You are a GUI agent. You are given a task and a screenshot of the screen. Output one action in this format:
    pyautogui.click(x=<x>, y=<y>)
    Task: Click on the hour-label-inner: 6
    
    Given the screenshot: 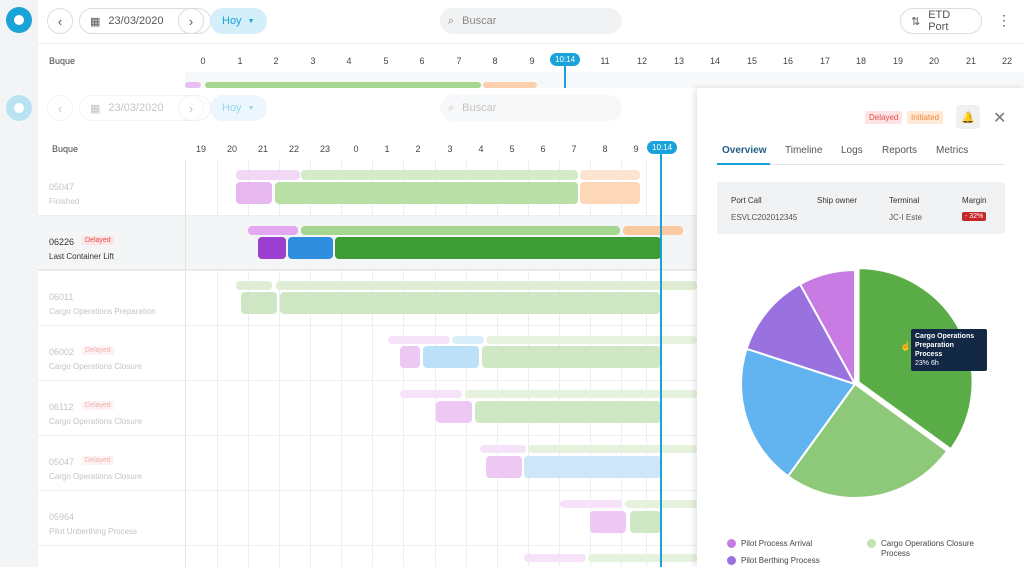 What is the action you would take?
    pyautogui.click(x=543, y=149)
    